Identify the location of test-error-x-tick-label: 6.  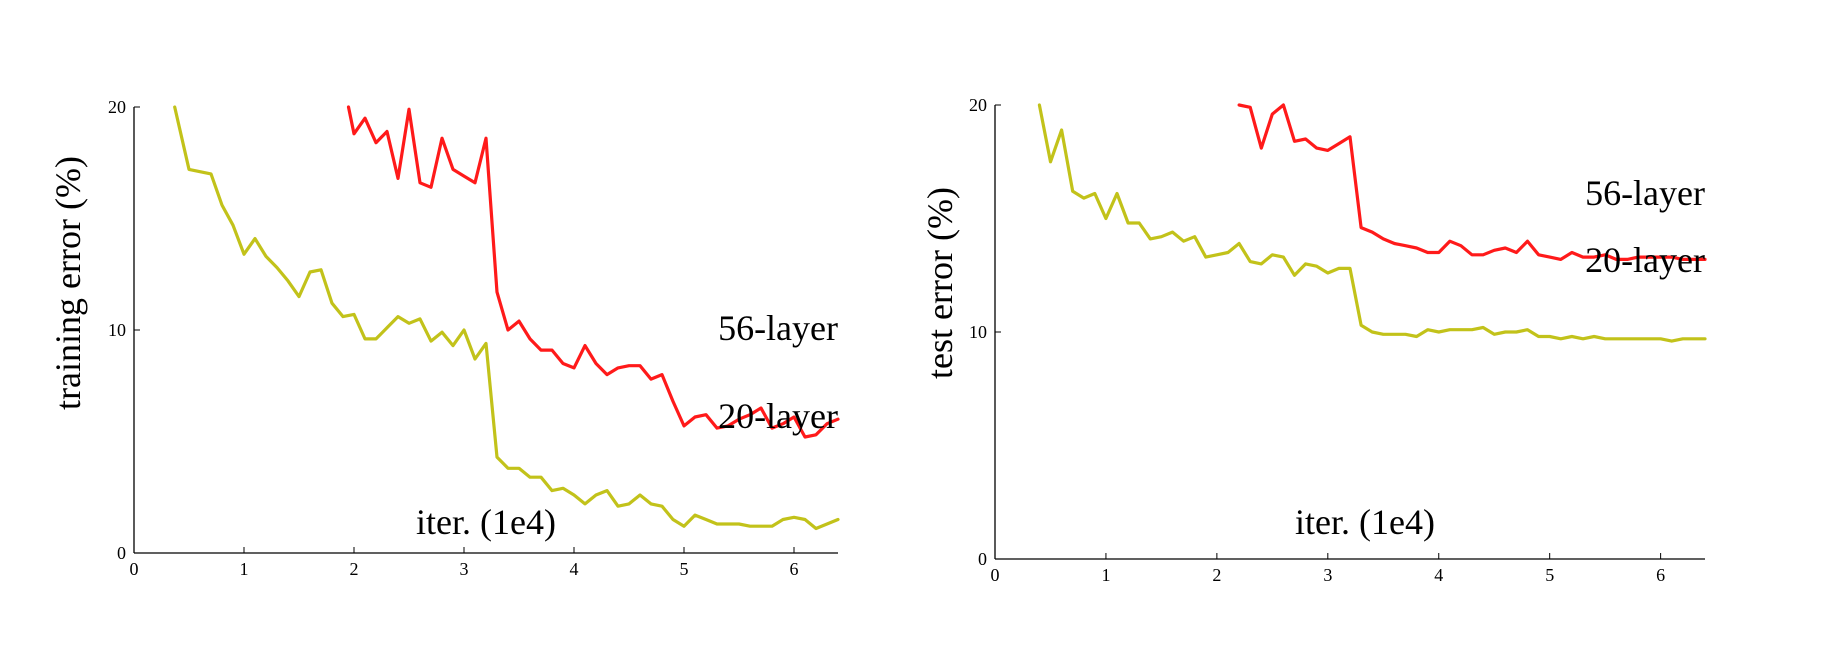
(1660, 575).